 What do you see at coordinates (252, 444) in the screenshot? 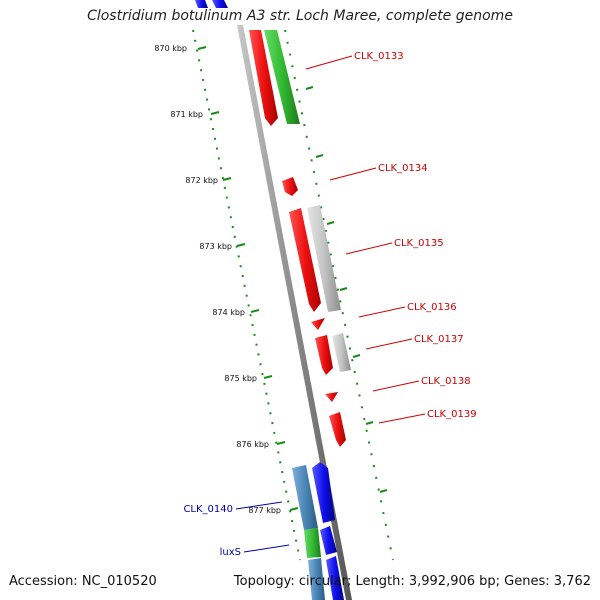
I see `tick-label-876: 876 kbp` at bounding box center [252, 444].